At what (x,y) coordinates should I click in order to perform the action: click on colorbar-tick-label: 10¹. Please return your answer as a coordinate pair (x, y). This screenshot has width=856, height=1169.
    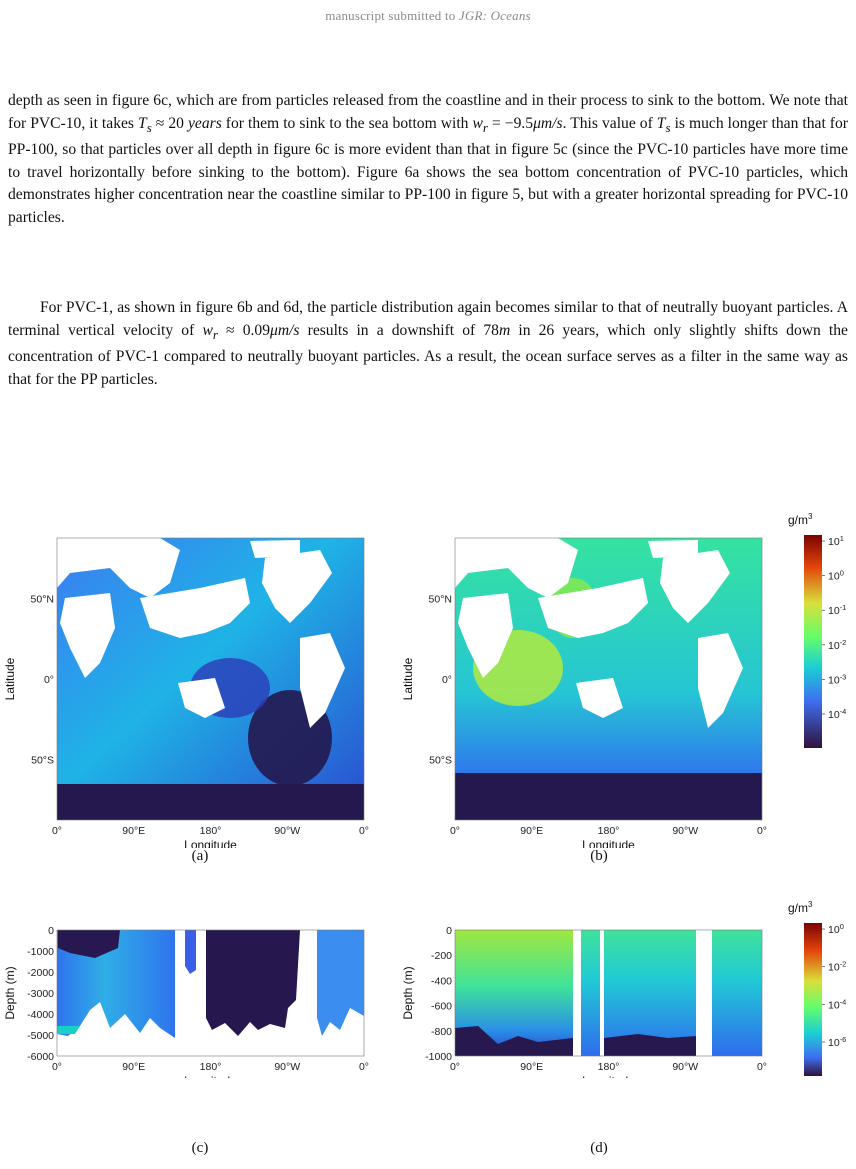
    Looking at the image, I should click on (836, 541).